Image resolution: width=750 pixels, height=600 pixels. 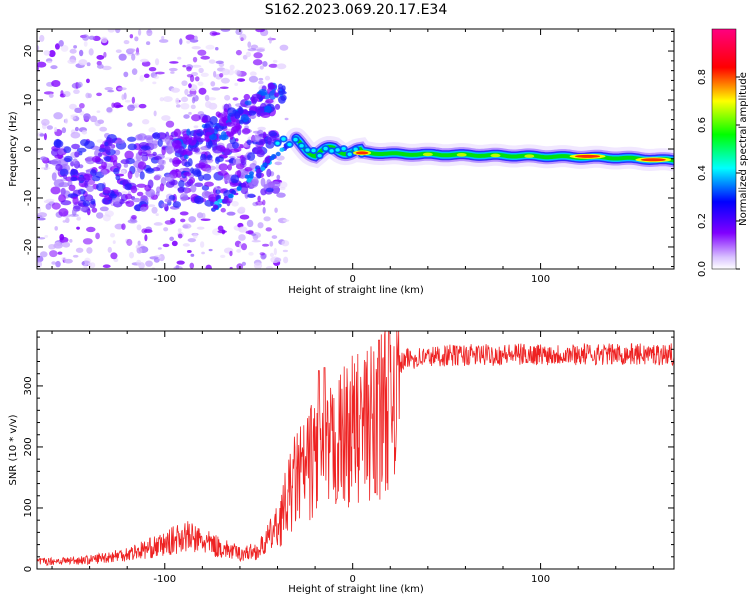 I want to click on top-plot-xlabel: Height of straight line (km), so click(x=356, y=290).